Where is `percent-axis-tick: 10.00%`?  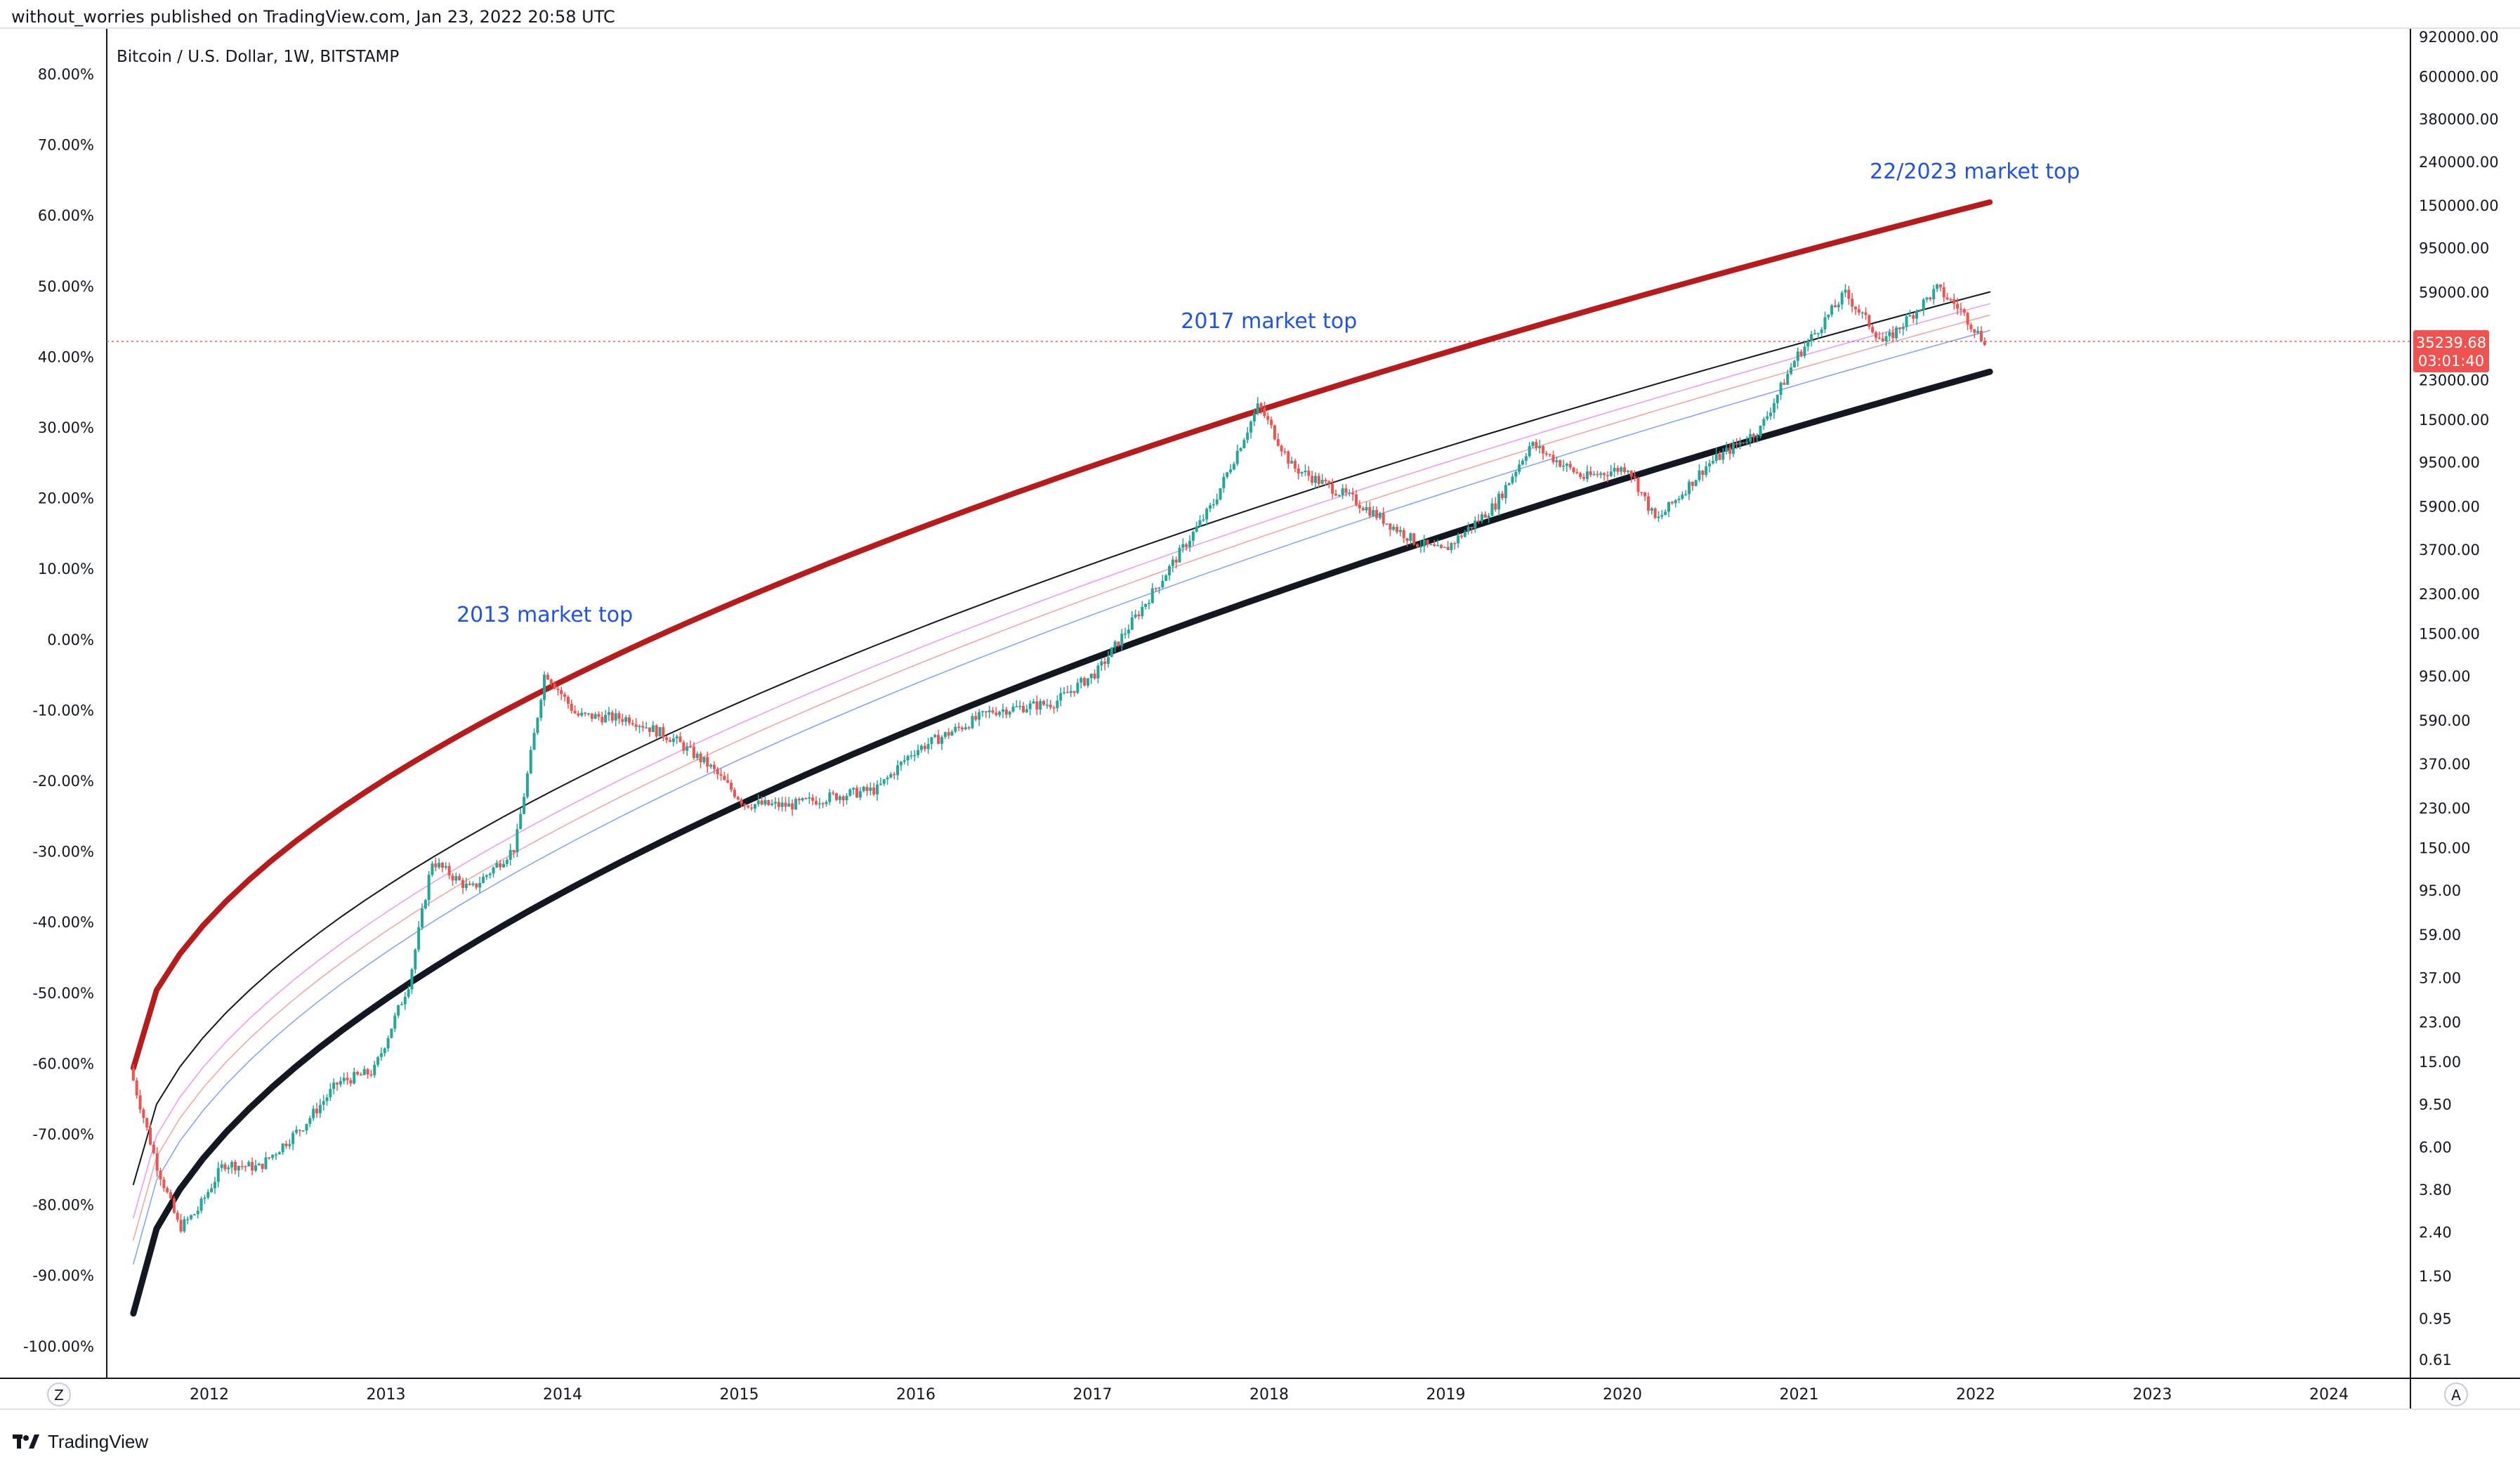 percent-axis-tick: 10.00% is located at coordinates (66, 569).